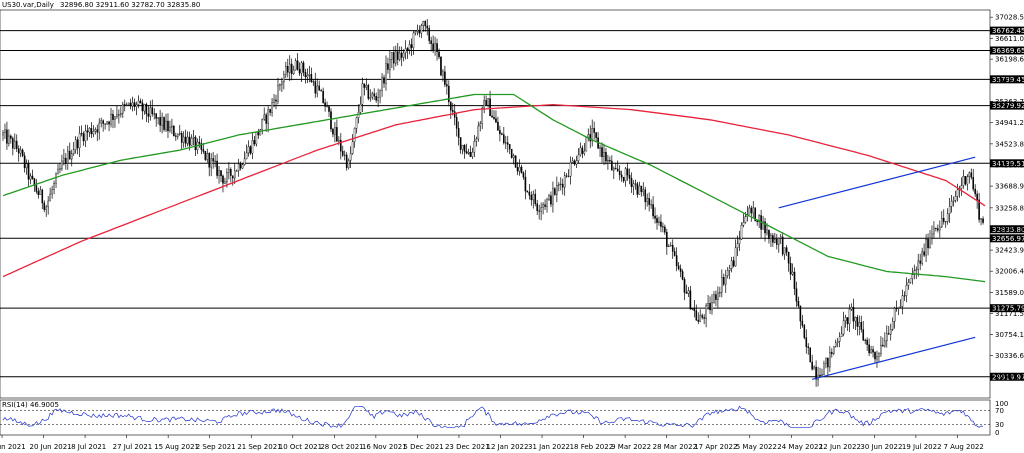  What do you see at coordinates (1007, 105) in the screenshot?
I see `level-label-box` at bounding box center [1007, 105].